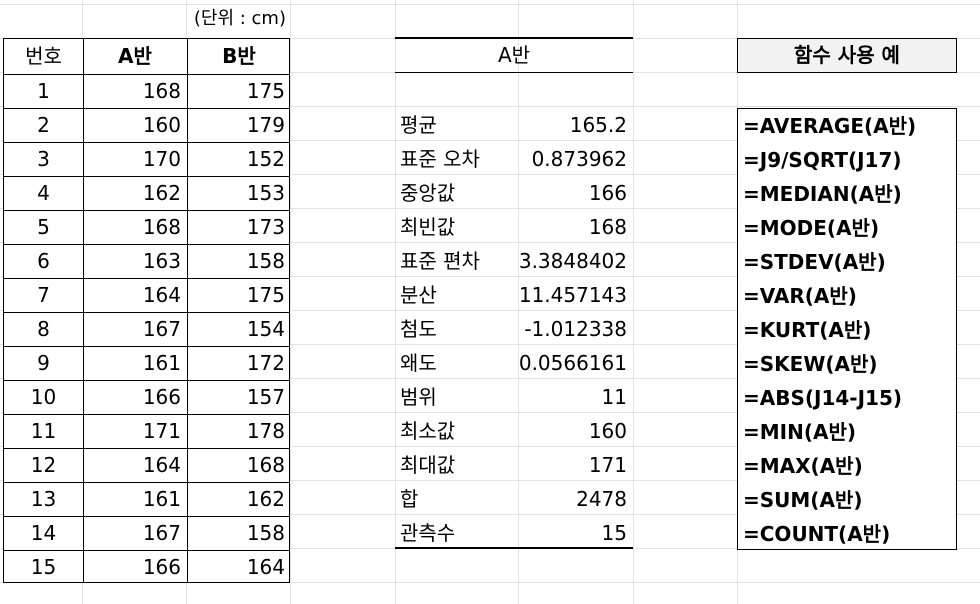 This screenshot has height=604, width=980. Describe the element at coordinates (239, 18) in the screenshot. I see `unit-label: (단위 : cm)` at that location.